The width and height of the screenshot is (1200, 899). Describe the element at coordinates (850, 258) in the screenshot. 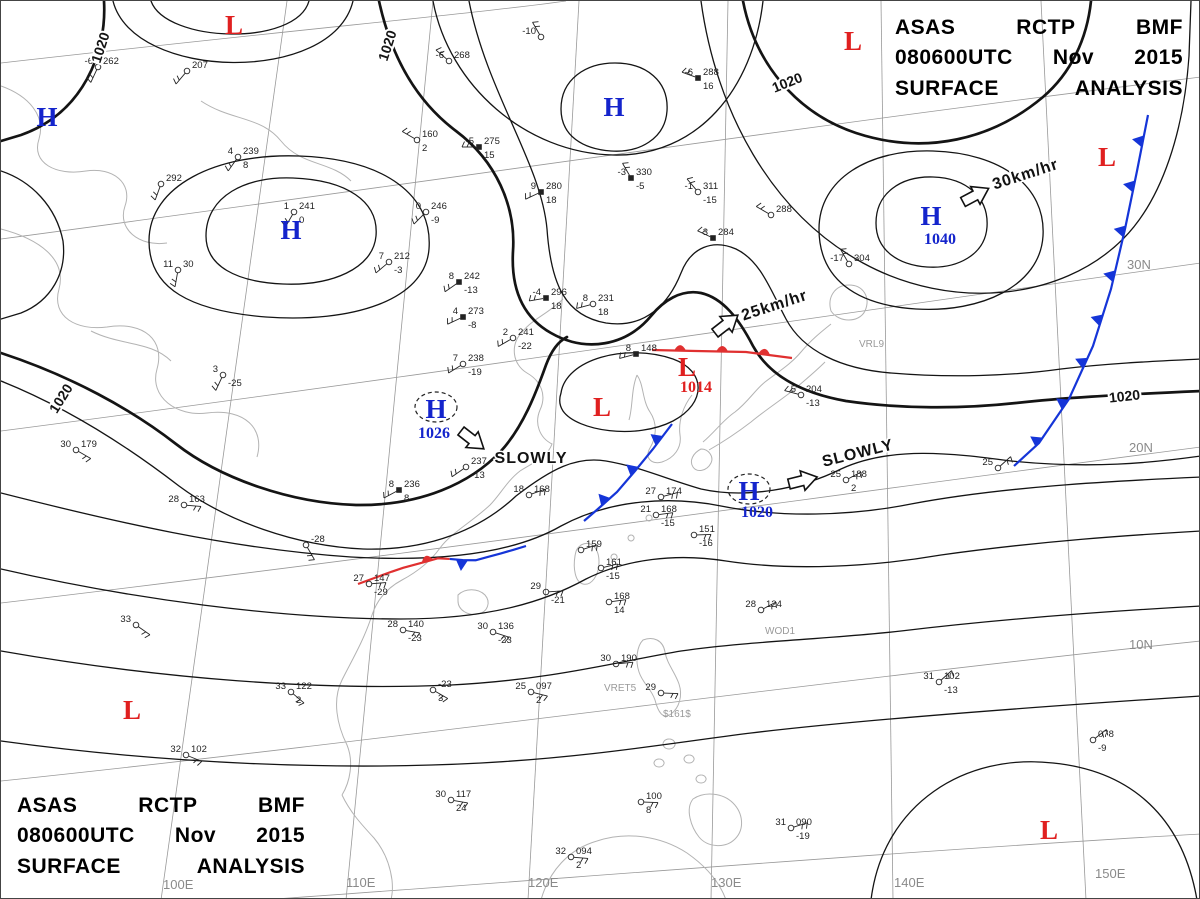

I see `station-plot: -17 304` at that location.